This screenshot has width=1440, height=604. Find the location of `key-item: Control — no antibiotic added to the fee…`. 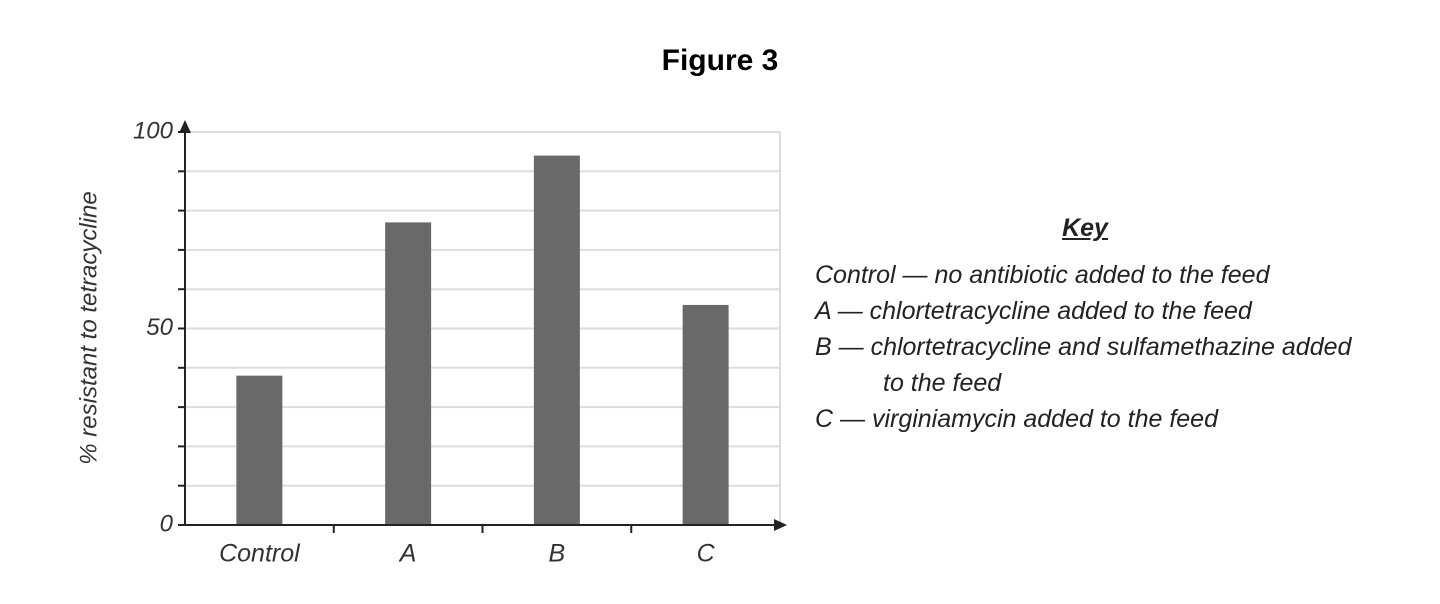

key-item: Control — no antibiotic added to the fee… is located at coordinates (1042, 275).